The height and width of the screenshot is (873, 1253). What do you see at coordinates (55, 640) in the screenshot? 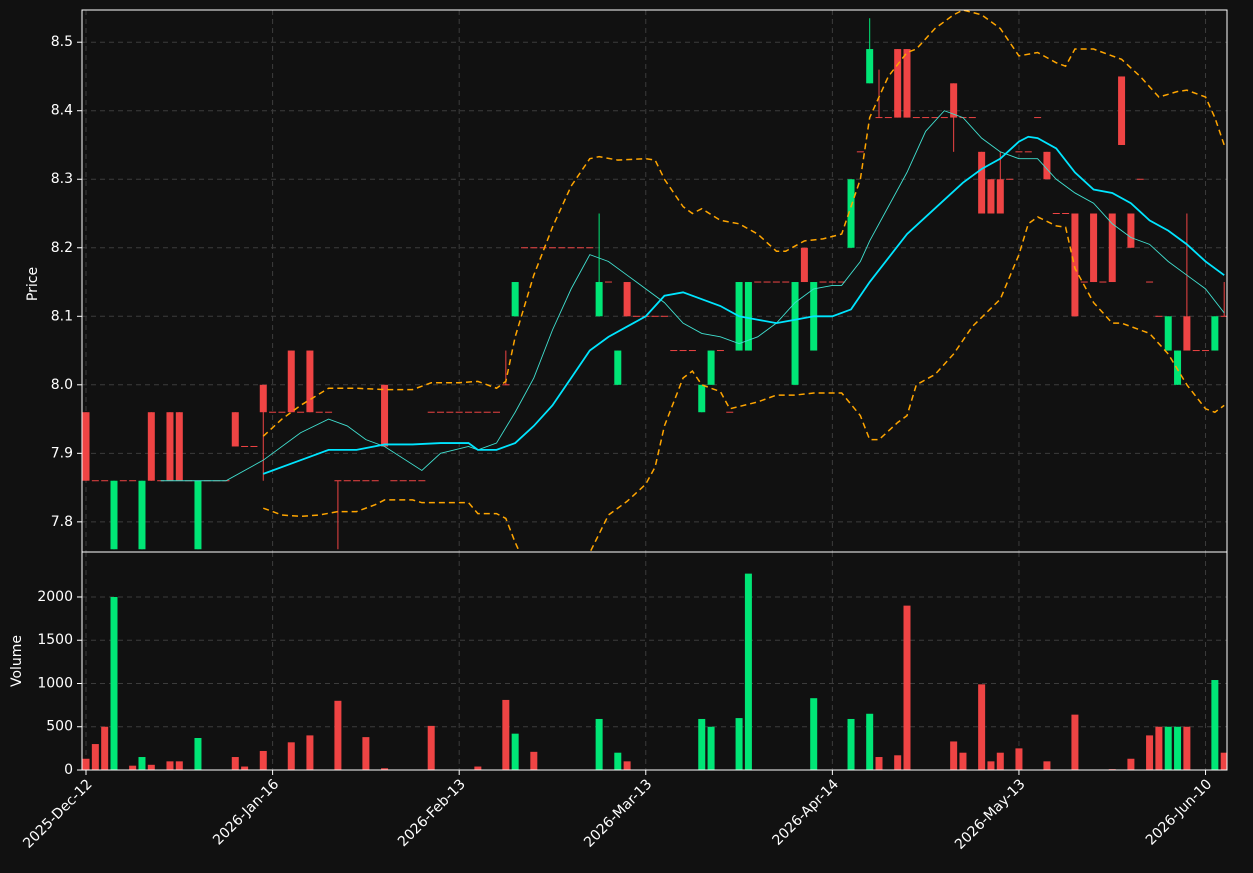
I see `y-tick-label: 1500` at bounding box center [55, 640].